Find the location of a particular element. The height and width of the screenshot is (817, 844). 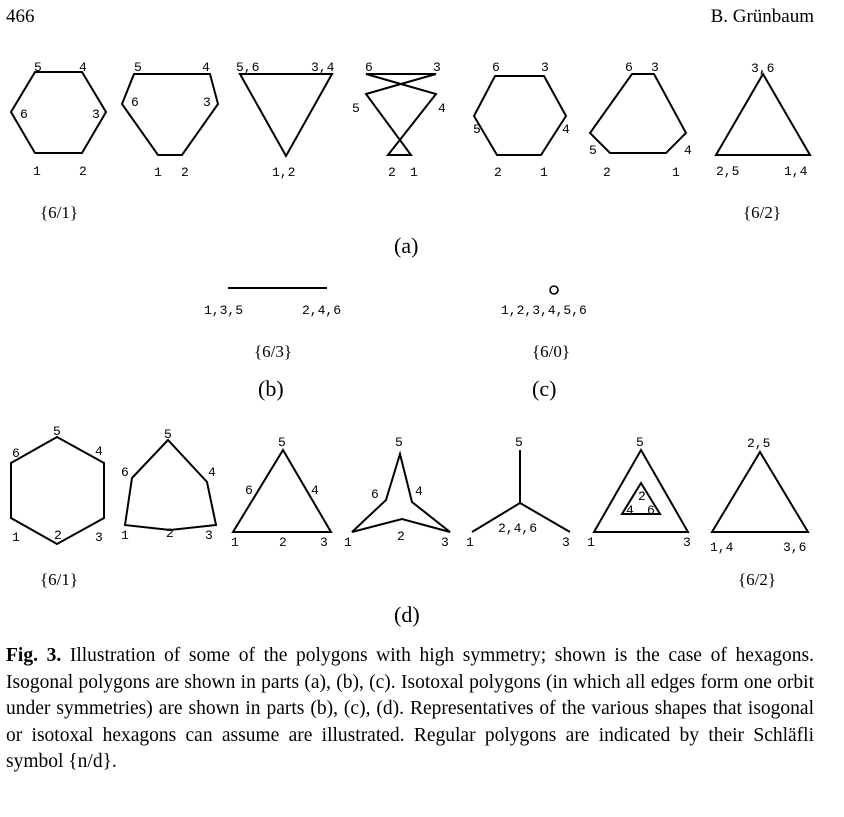

a-triangle-6-2-shape is located at coordinates (763, 114).